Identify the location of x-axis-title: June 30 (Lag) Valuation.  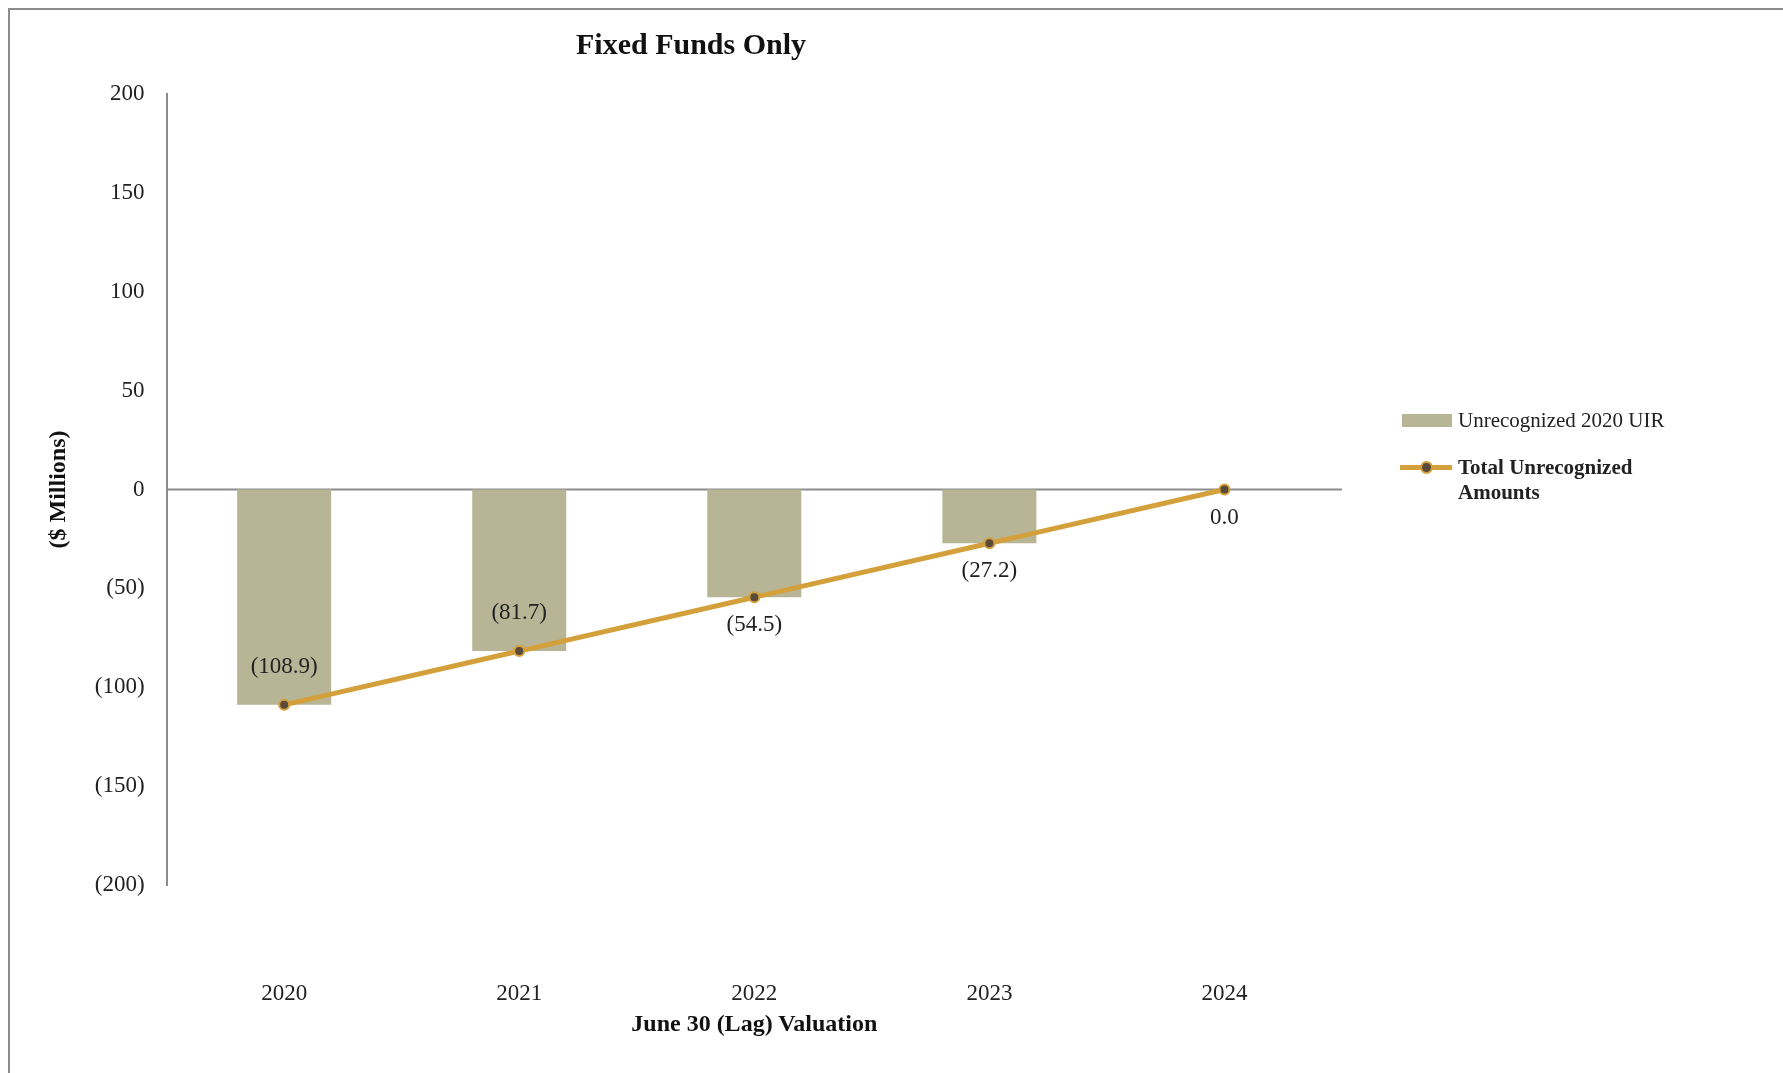
(754, 1022).